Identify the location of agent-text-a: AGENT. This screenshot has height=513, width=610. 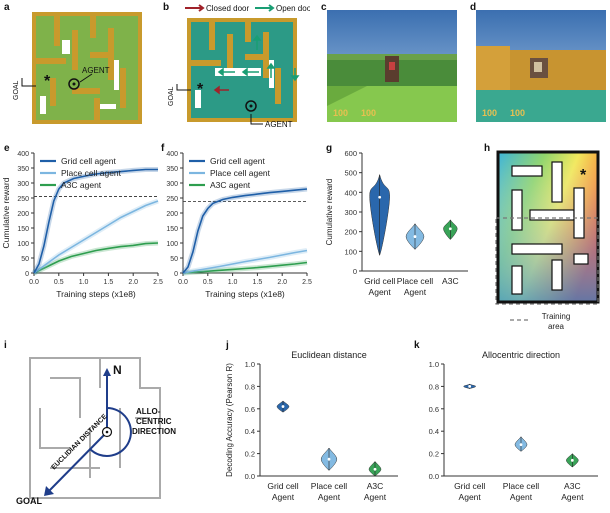
(96, 70).